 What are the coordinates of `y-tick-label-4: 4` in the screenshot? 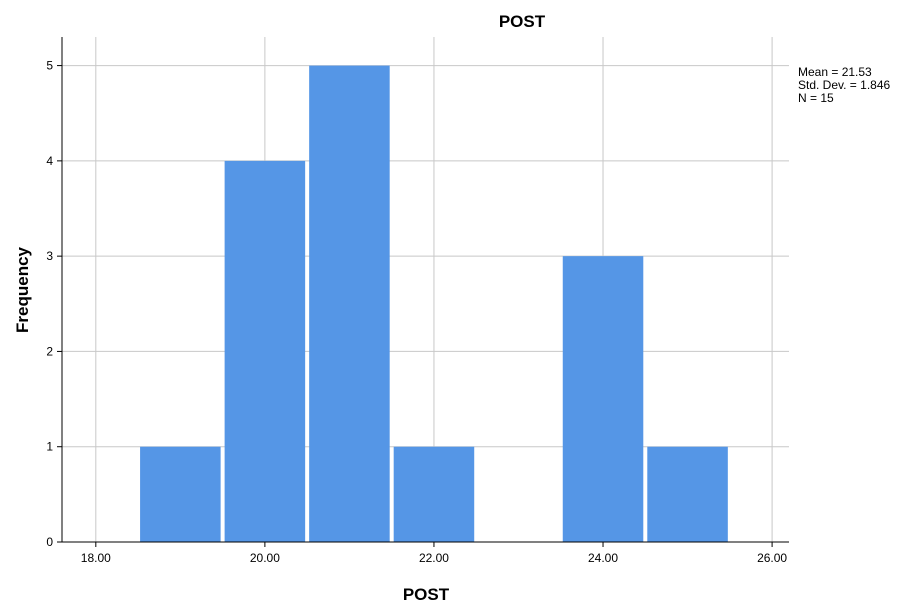 It's located at (49, 161).